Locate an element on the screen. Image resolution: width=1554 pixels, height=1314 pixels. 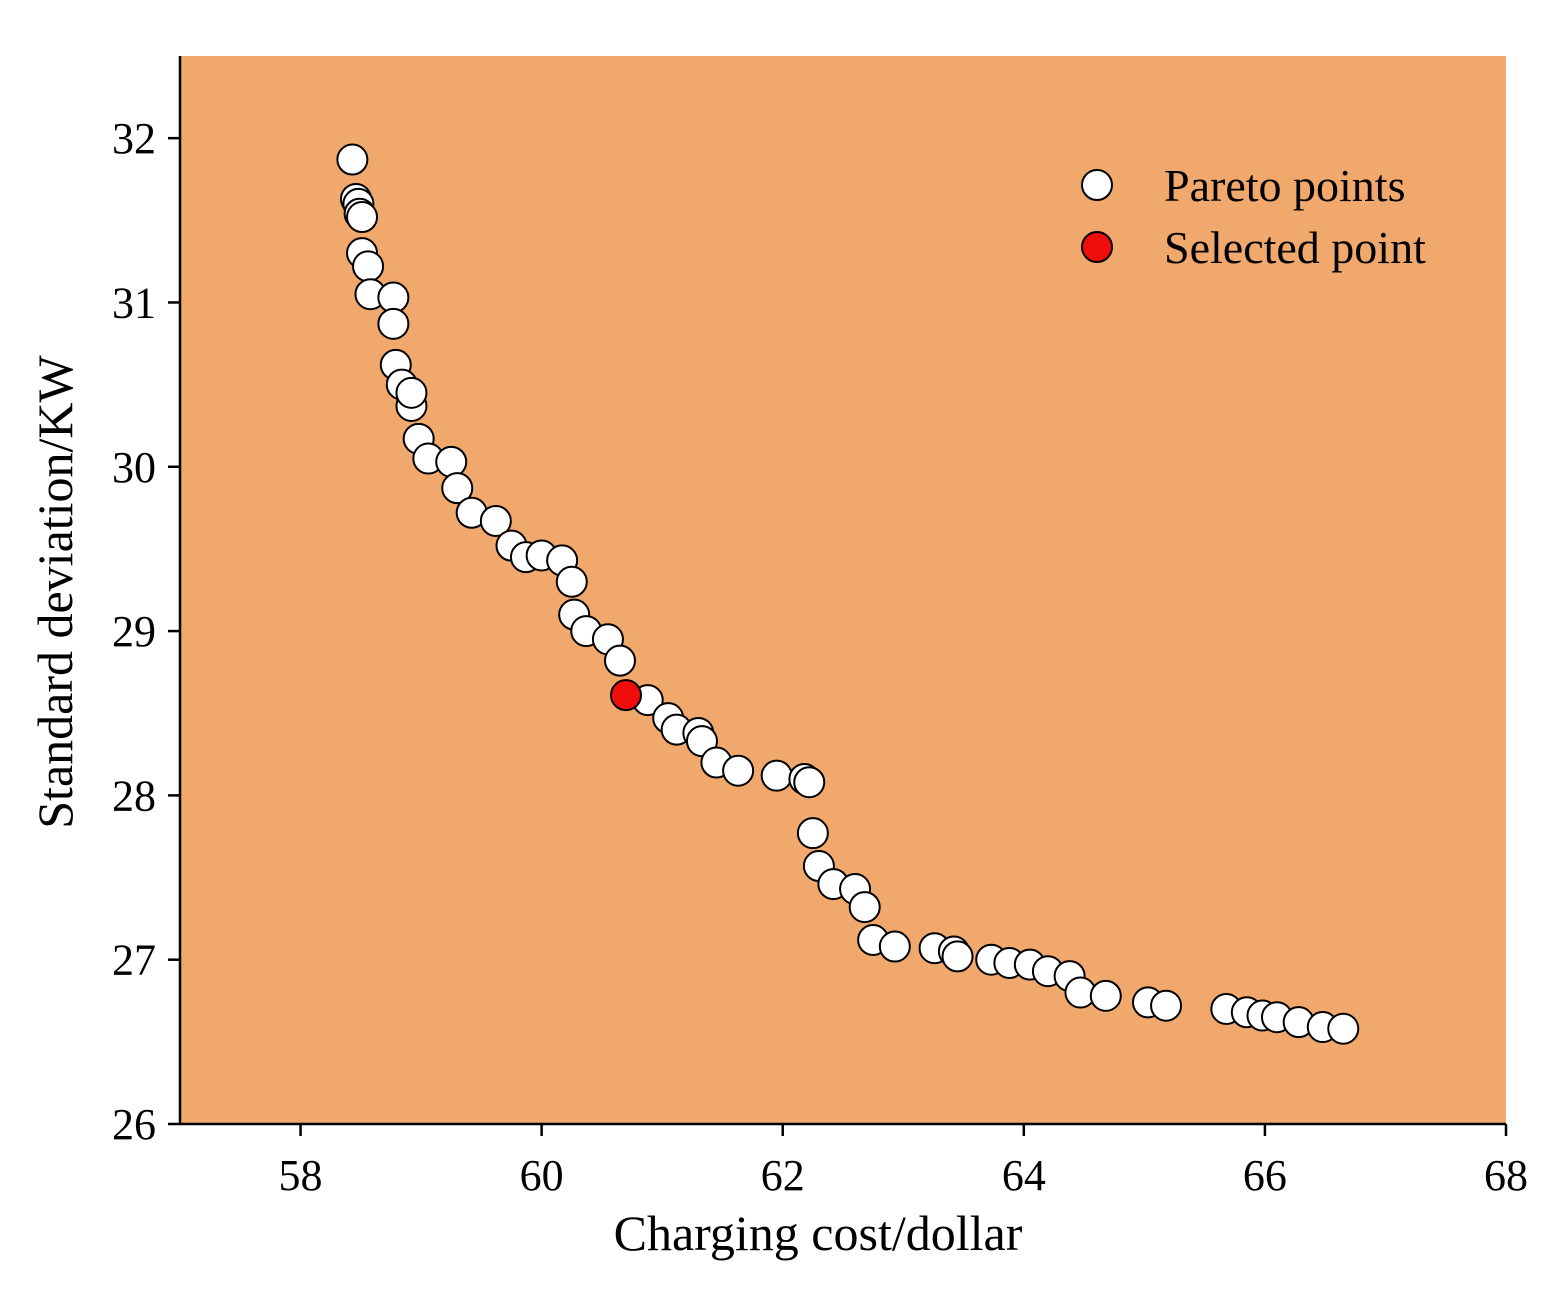
y-tick-label: 30 is located at coordinates (134, 467).